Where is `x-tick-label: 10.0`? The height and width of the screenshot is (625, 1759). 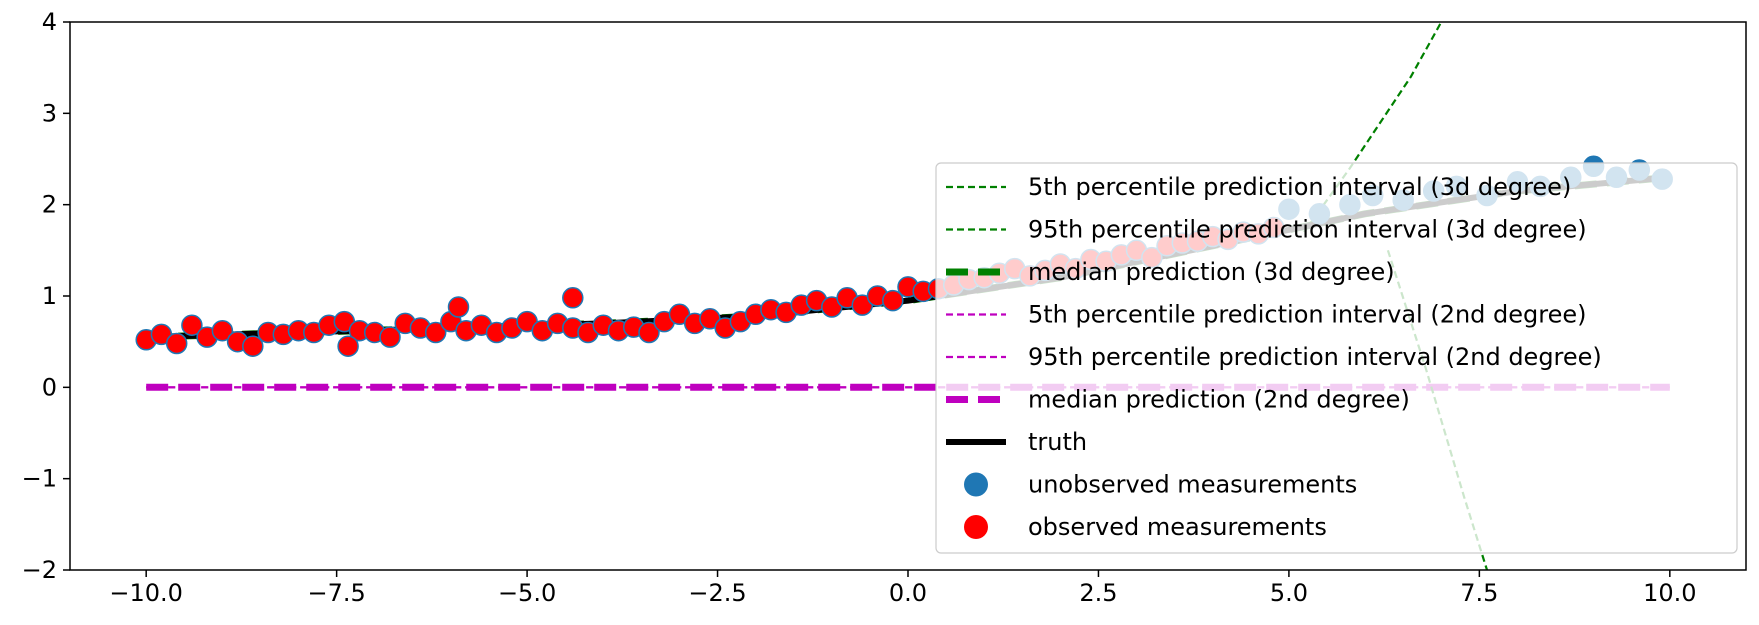 x-tick-label: 10.0 is located at coordinates (1669, 593).